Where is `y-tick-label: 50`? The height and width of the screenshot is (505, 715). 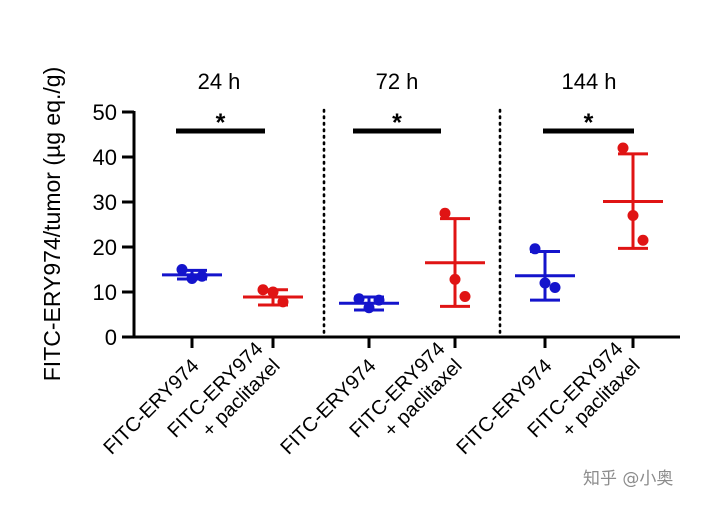
y-tick-label: 50 is located at coordinates (105, 112).